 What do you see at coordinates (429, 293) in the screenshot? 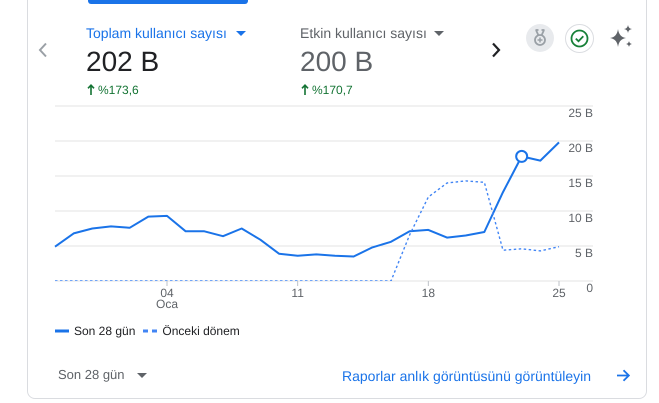
I see `x-tick-label: 18` at bounding box center [429, 293].